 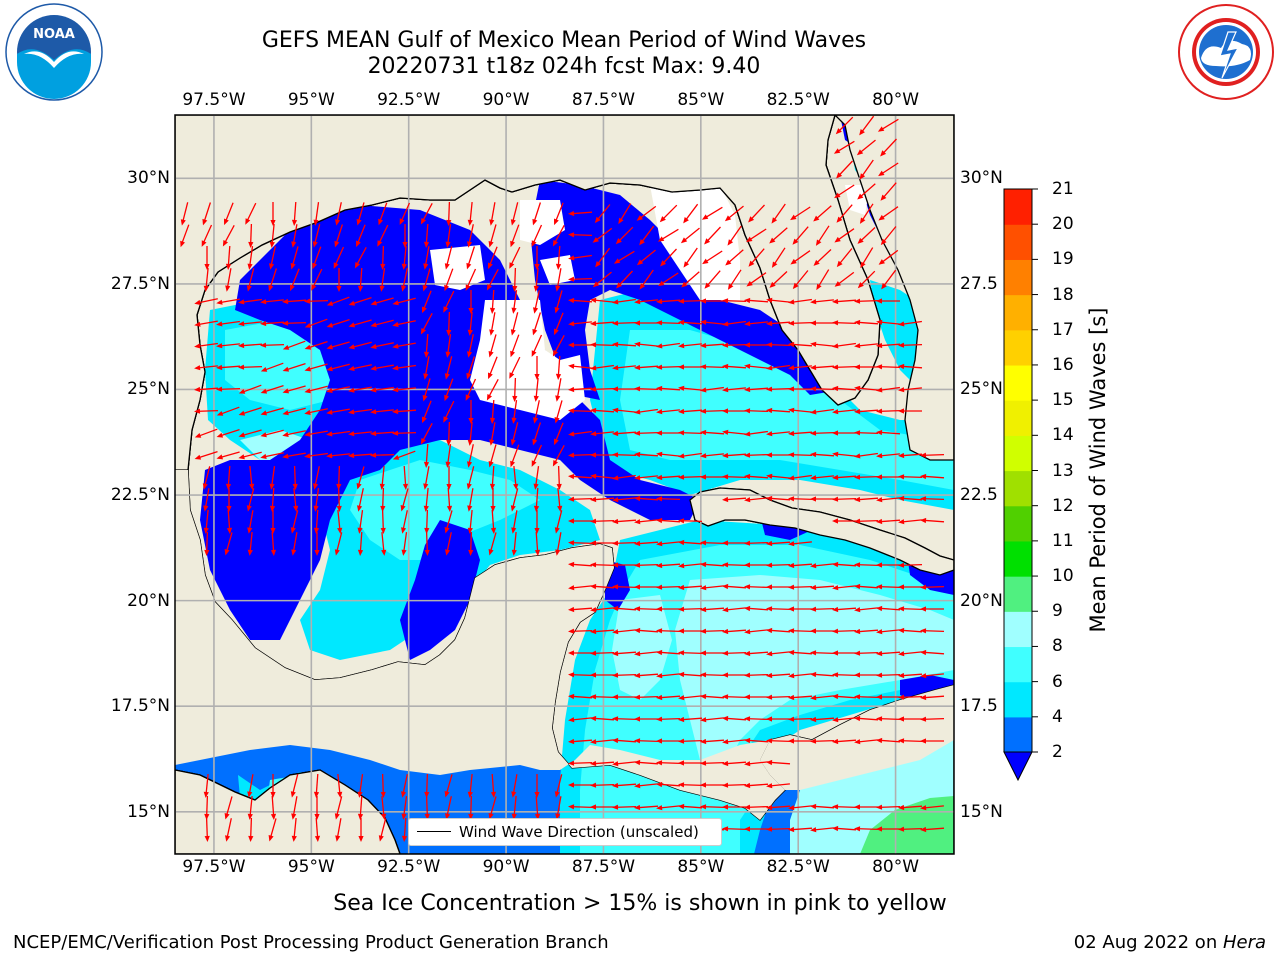 I want to click on colorbar-tick-label: 4, so click(x=1057, y=716).